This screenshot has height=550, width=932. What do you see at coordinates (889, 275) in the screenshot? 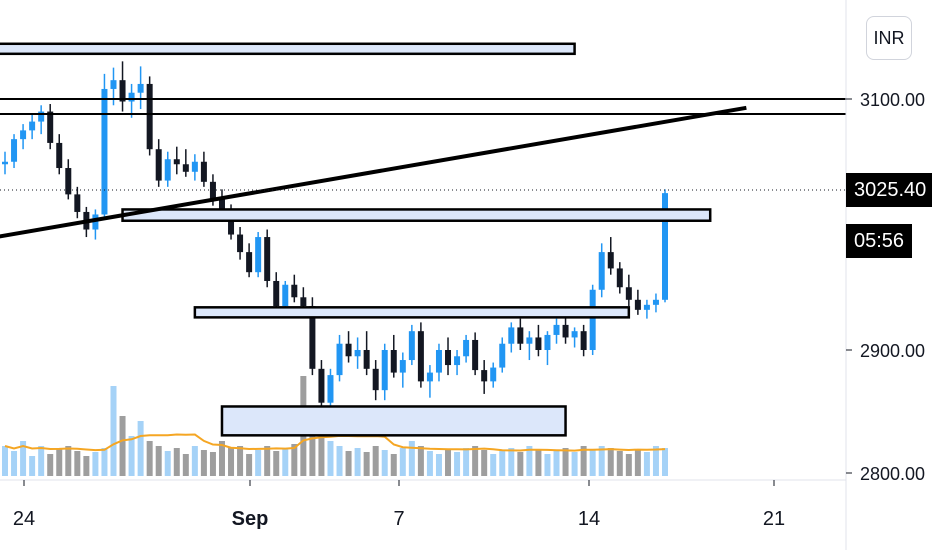
I see `price-axis-panel` at bounding box center [889, 275].